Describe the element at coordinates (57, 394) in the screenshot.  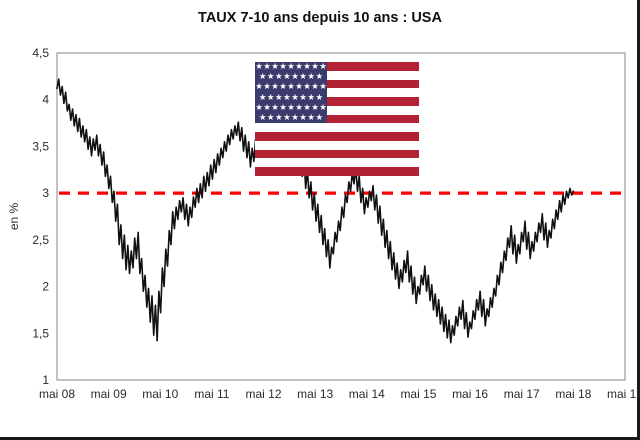
I see `x-tick-label: mai 08` at that location.